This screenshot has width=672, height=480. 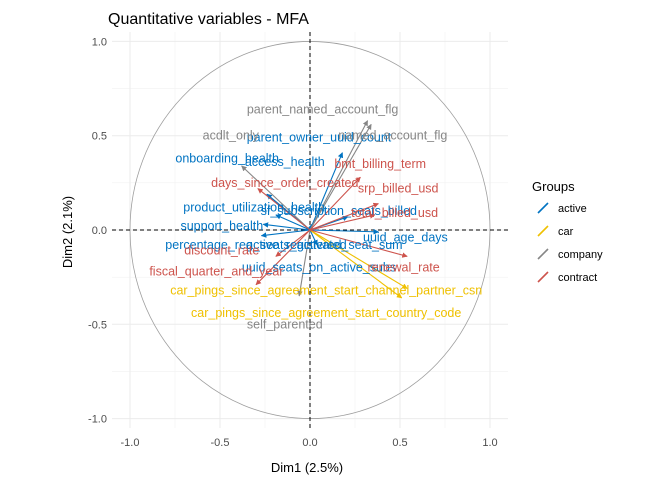 What do you see at coordinates (130, 443) in the screenshot?
I see `x-tick-label: -1.0` at bounding box center [130, 443].